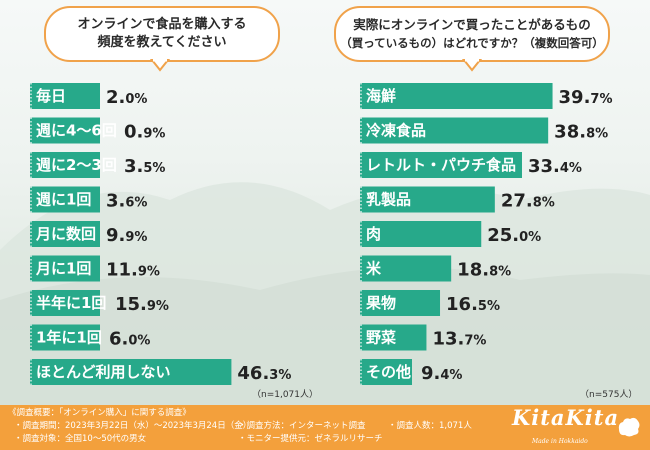 The height and width of the screenshot is (450, 650). Describe the element at coordinates (144, 166) in the screenshot. I see `frequency-value-label: 3.5%` at that location.